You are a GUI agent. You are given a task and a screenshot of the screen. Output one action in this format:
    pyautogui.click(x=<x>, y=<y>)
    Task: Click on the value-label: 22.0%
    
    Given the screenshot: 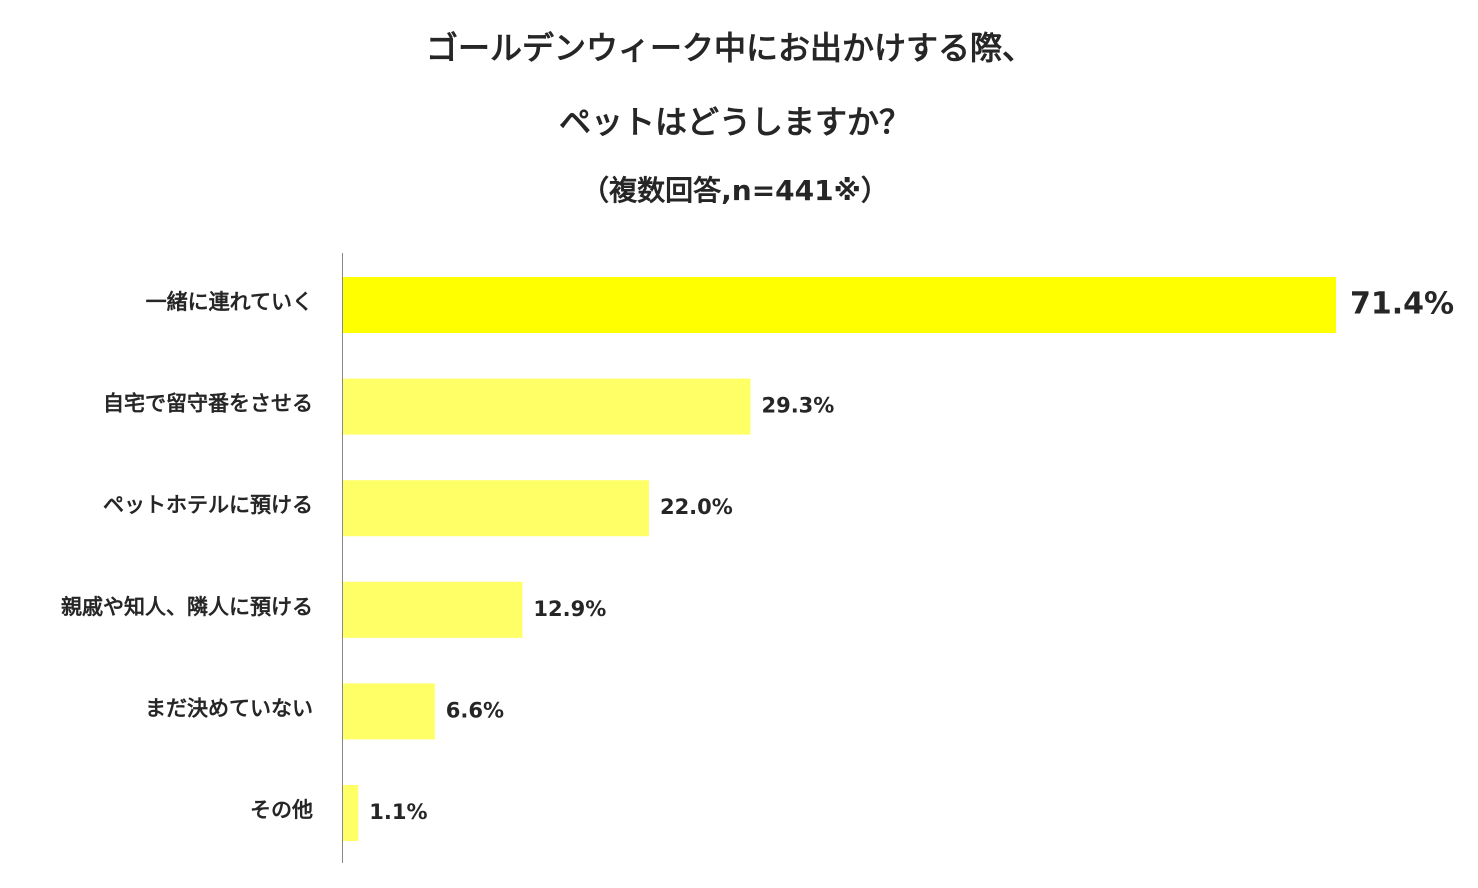 What is the action you would take?
    pyautogui.click(x=696, y=507)
    